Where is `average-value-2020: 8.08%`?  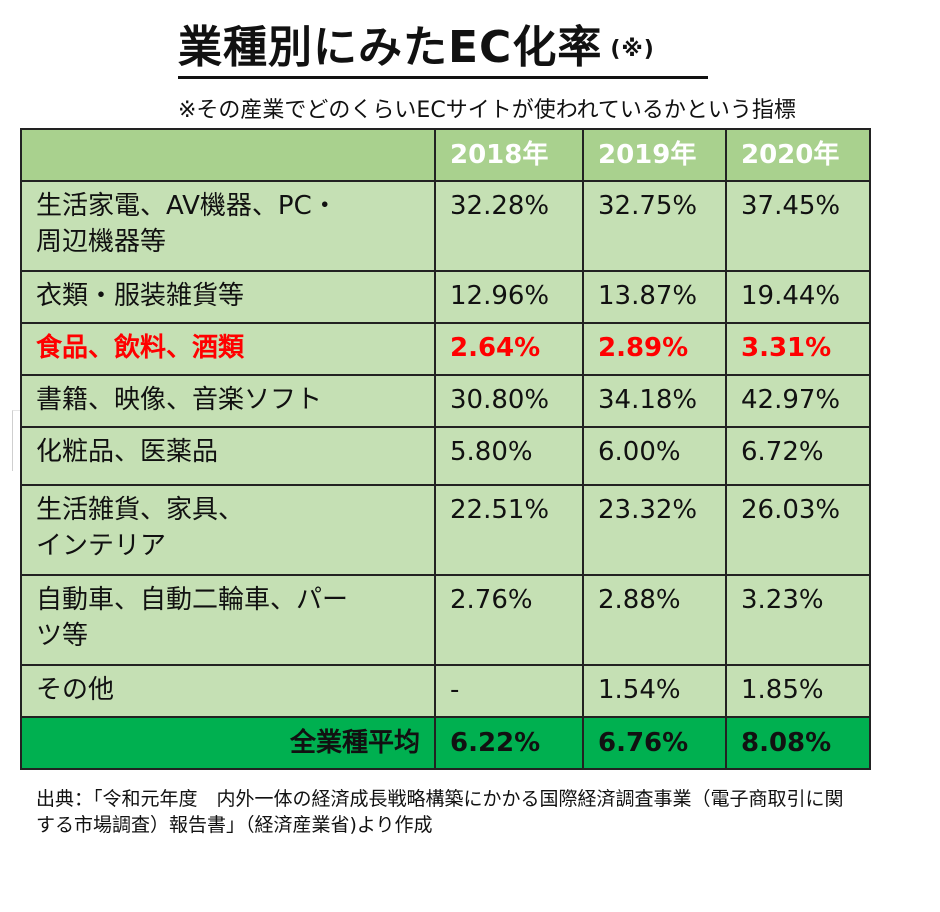 average-value-2020: 8.08% is located at coordinates (798, 743).